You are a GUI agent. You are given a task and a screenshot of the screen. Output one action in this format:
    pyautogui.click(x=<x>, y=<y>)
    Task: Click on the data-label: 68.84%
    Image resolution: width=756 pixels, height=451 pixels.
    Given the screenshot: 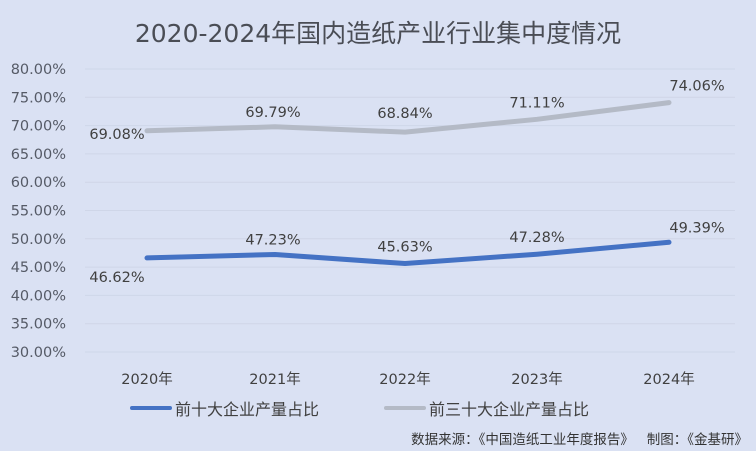 What is the action you would take?
    pyautogui.click(x=404, y=114)
    